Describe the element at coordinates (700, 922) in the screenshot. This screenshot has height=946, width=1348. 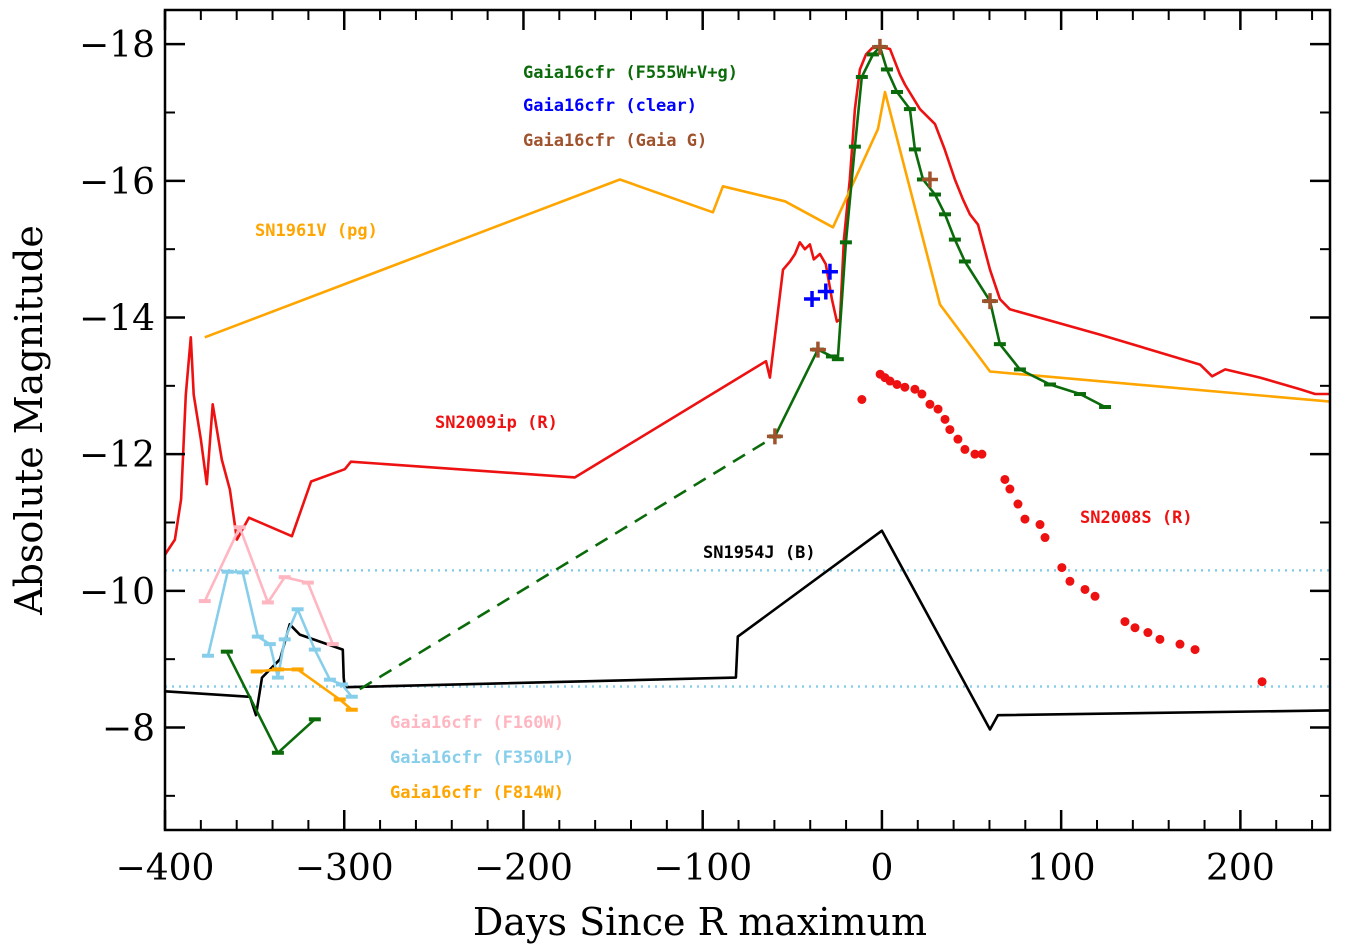
I see `x-axis-label: Days Since R maximum` at that location.